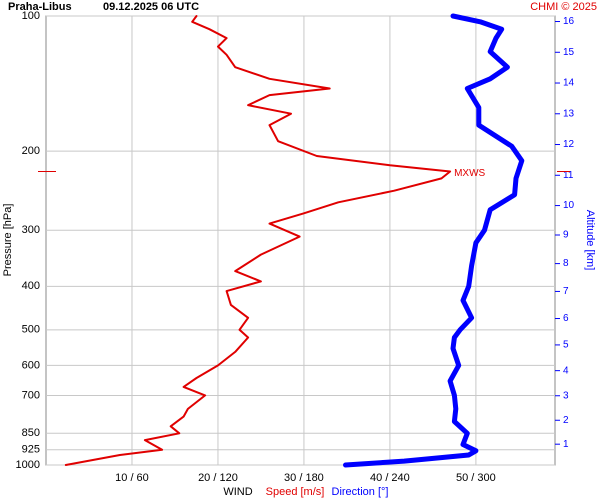 The image size is (600, 500). I want to click on annotation: MXWS, so click(469, 173).